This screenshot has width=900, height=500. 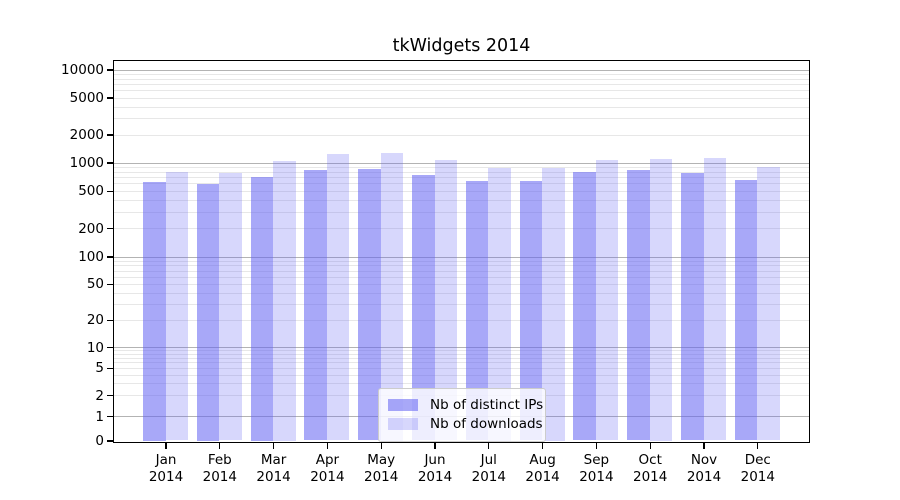 What do you see at coordinates (542, 445) in the screenshot?
I see `x-tick-mark-aug` at bounding box center [542, 445].